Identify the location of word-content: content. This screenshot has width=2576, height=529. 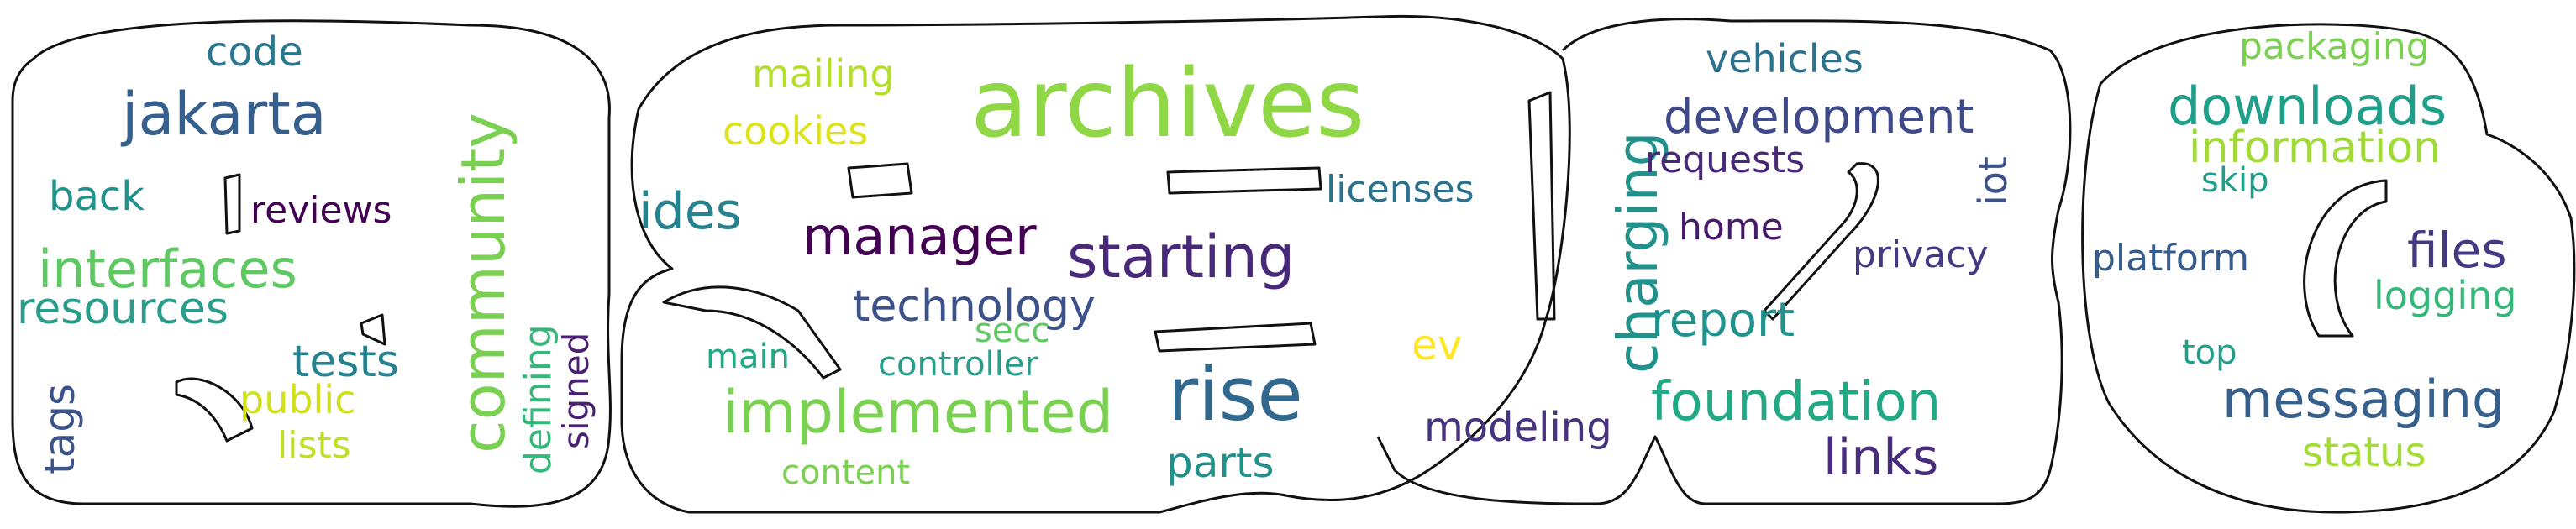
(845, 473).